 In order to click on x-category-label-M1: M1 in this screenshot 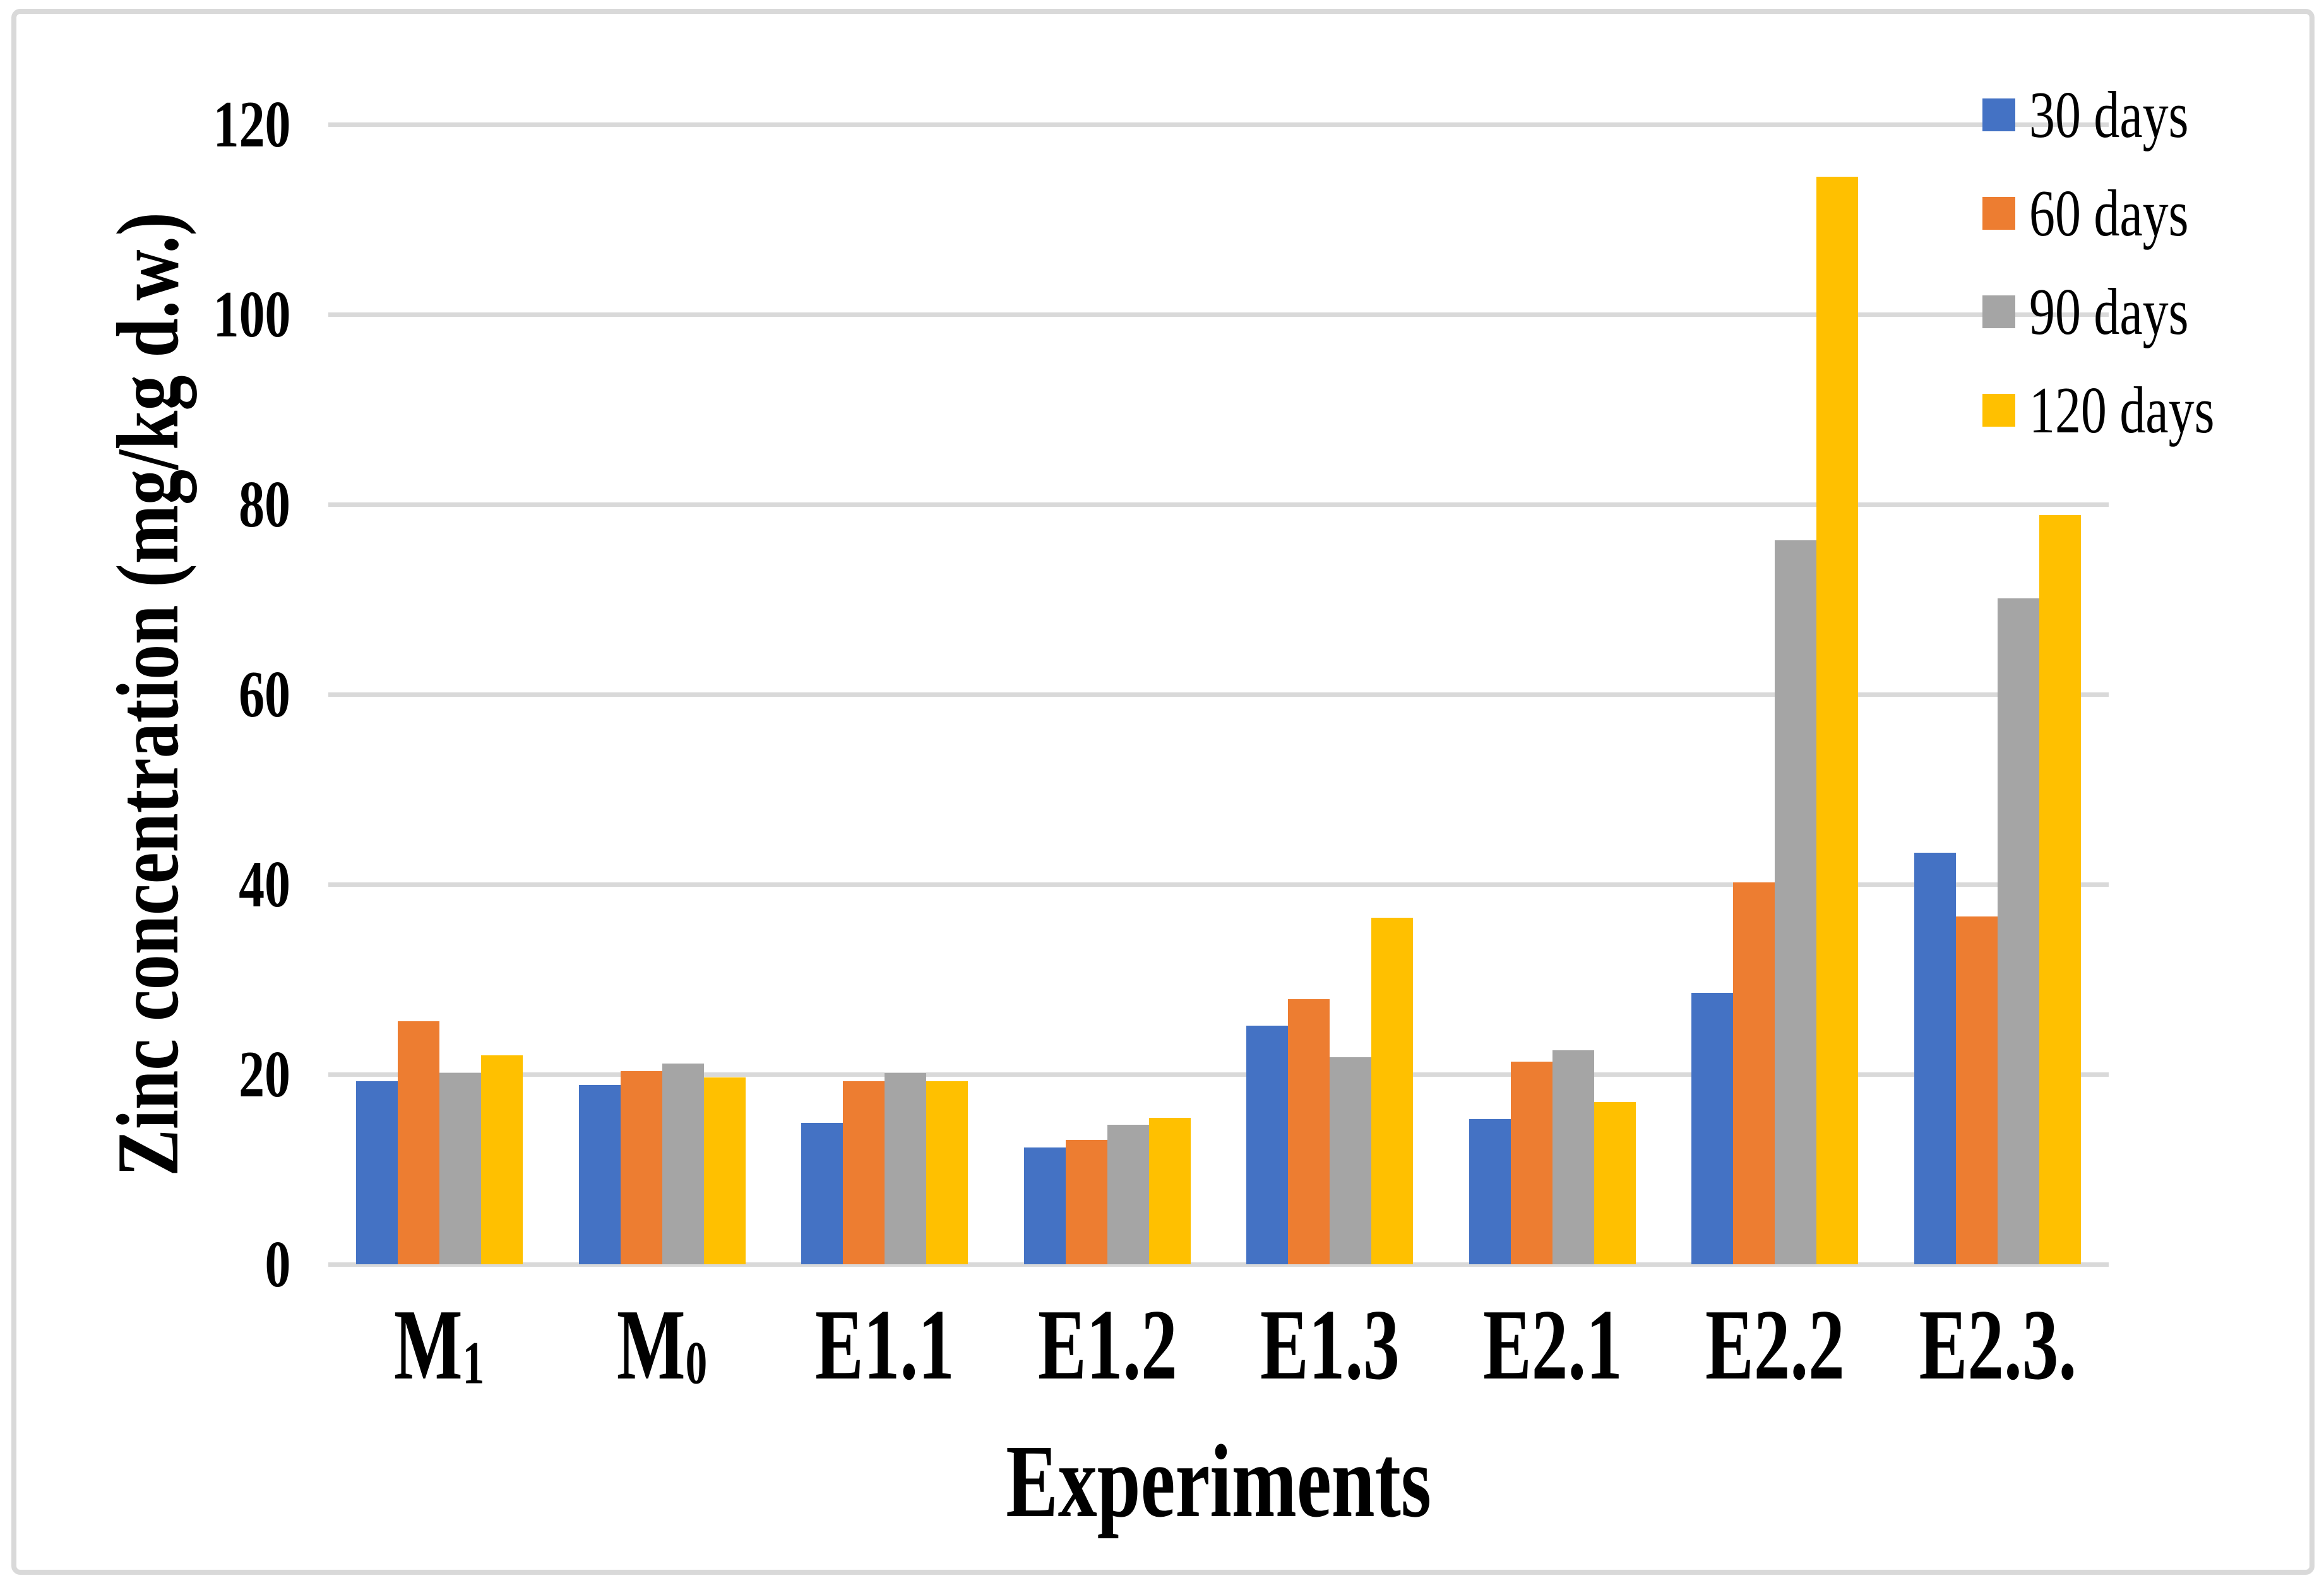, I will do `click(440, 1344)`.